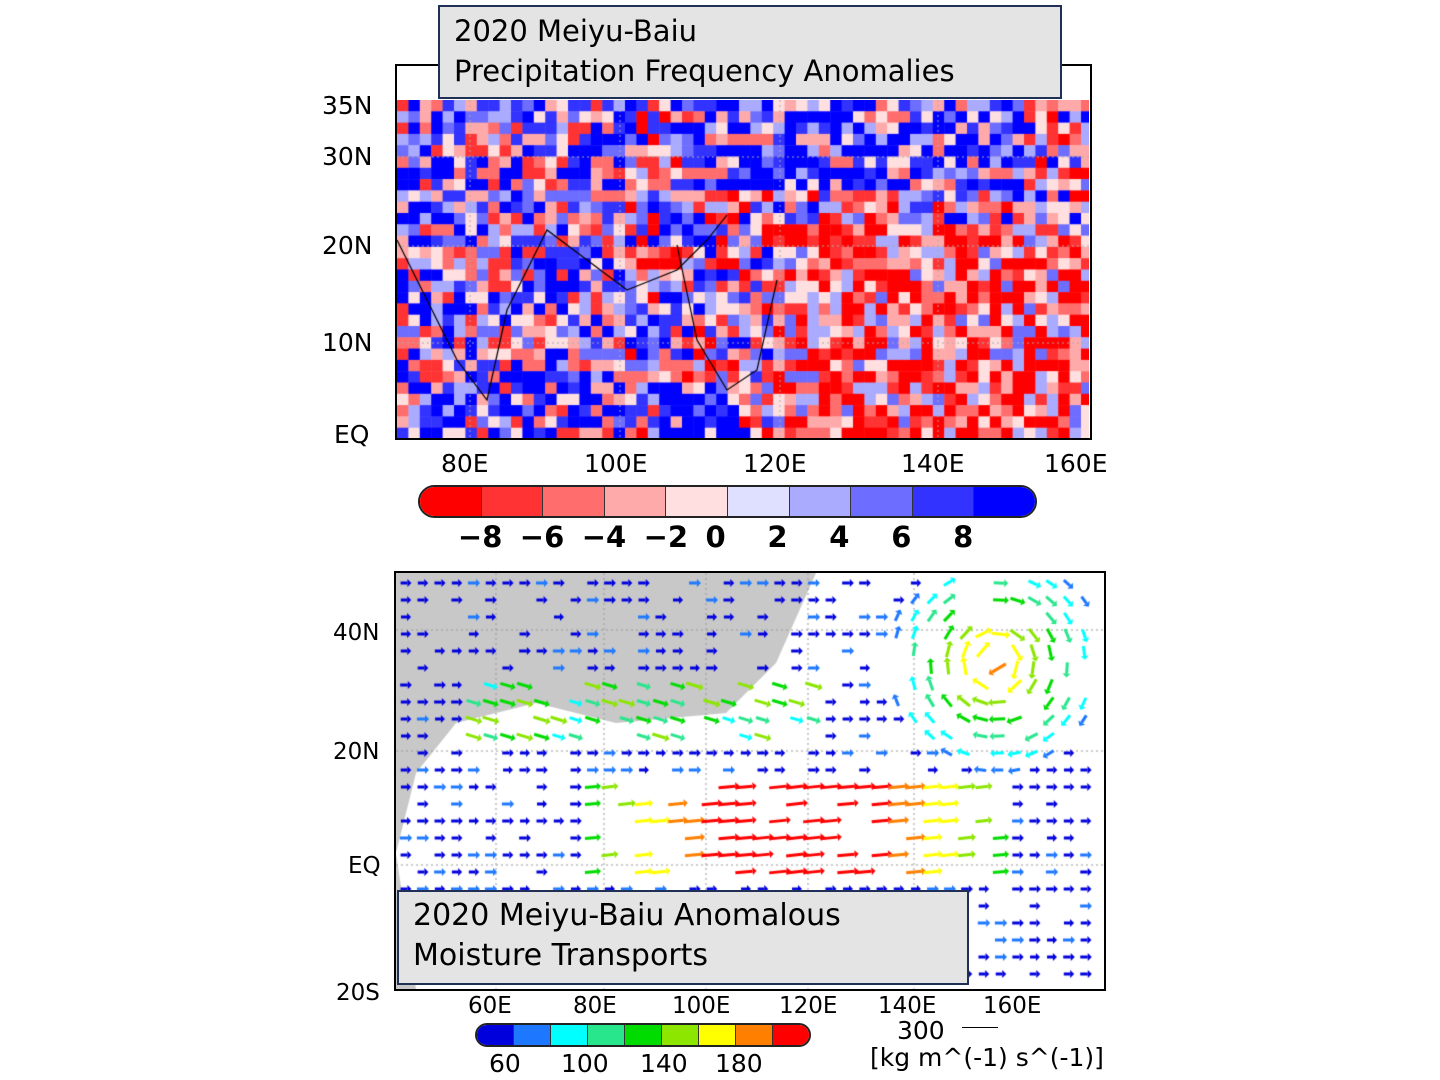 The image size is (1440, 1080). I want to click on colorbar-label: 6, so click(901, 537).